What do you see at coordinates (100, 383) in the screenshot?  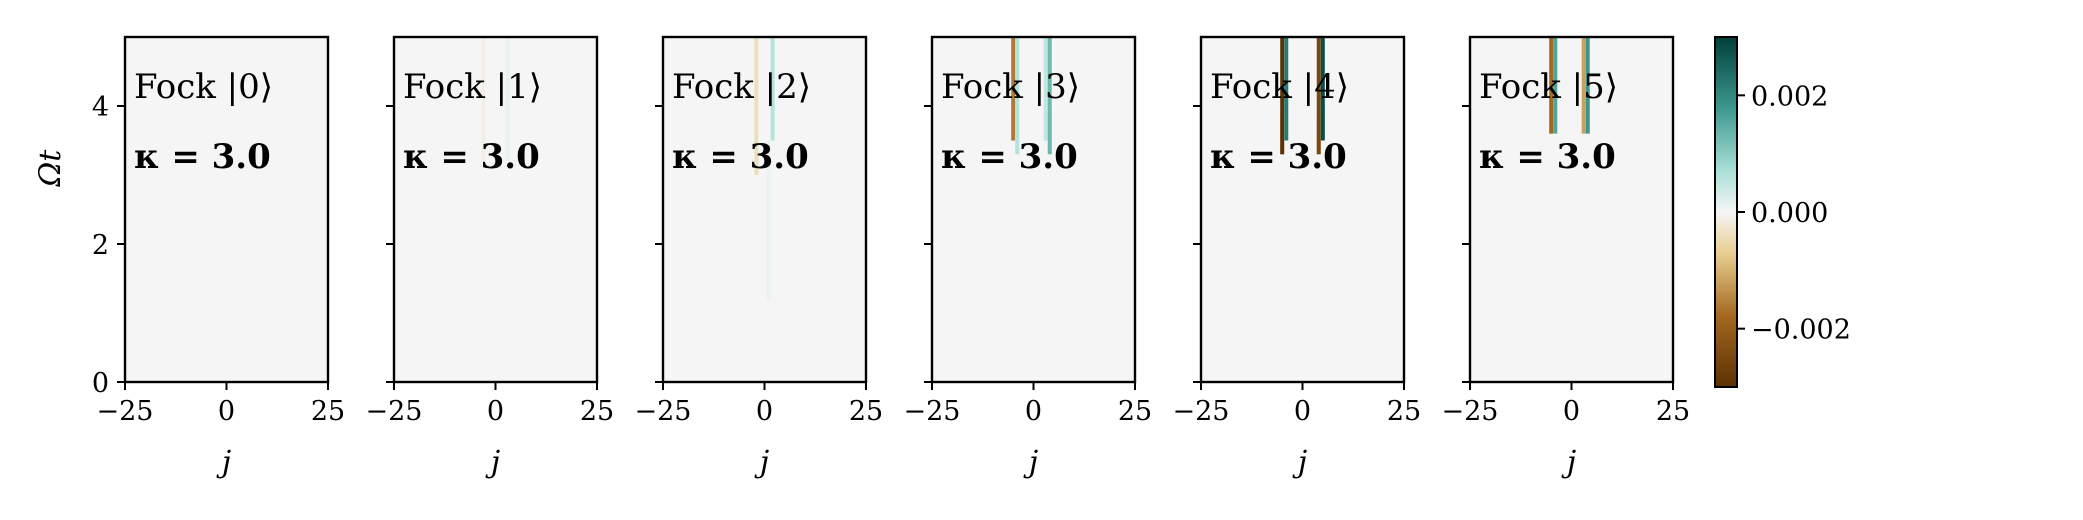 I see `y-tick-label: 0` at bounding box center [100, 383].